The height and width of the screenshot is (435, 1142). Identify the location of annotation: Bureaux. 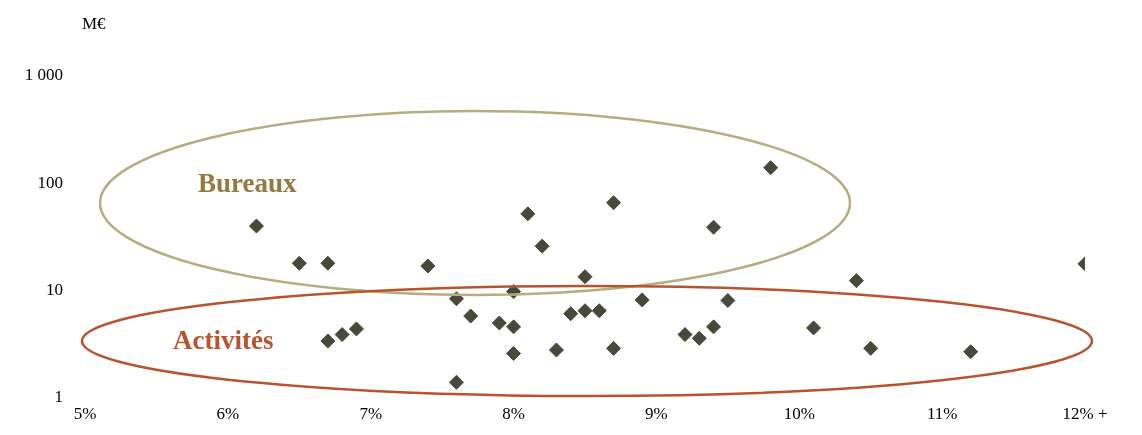
(247, 183).